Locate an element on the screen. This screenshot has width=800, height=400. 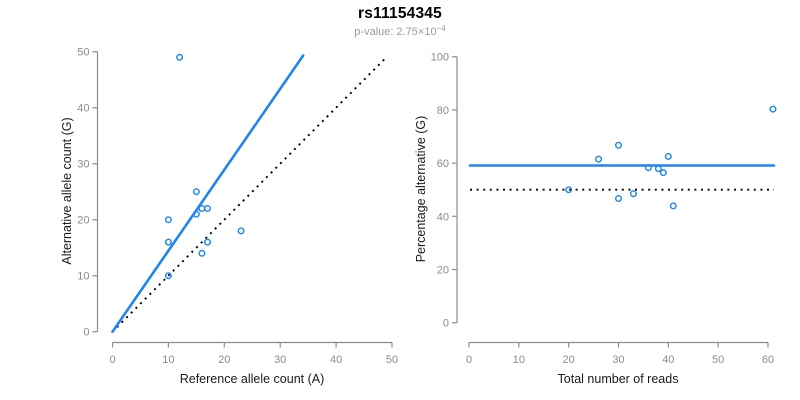
y-tick-label: 50 is located at coordinates (83, 53).